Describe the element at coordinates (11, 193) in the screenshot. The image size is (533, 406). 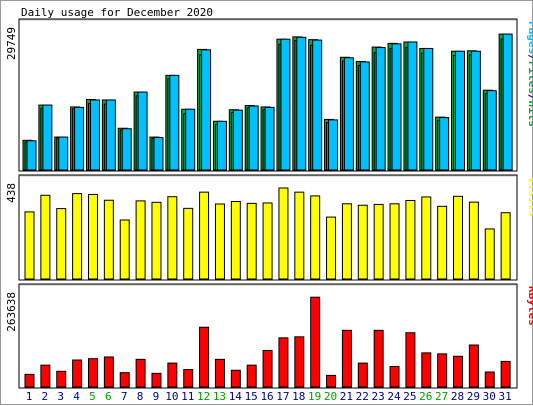
I see `y-max-label: 438` at that location.